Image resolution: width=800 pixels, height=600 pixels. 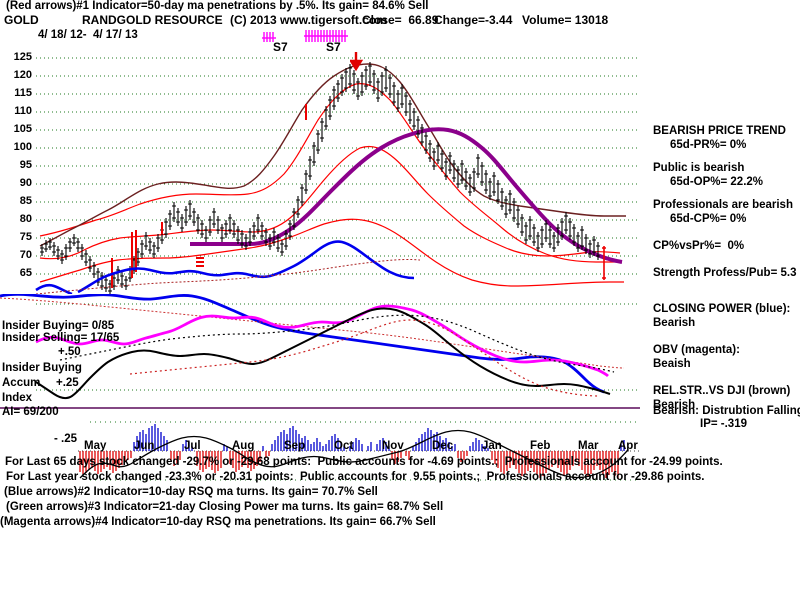 What do you see at coordinates (354, 454) in the screenshot?
I see `ibai-overlay-line` at bounding box center [354, 454].